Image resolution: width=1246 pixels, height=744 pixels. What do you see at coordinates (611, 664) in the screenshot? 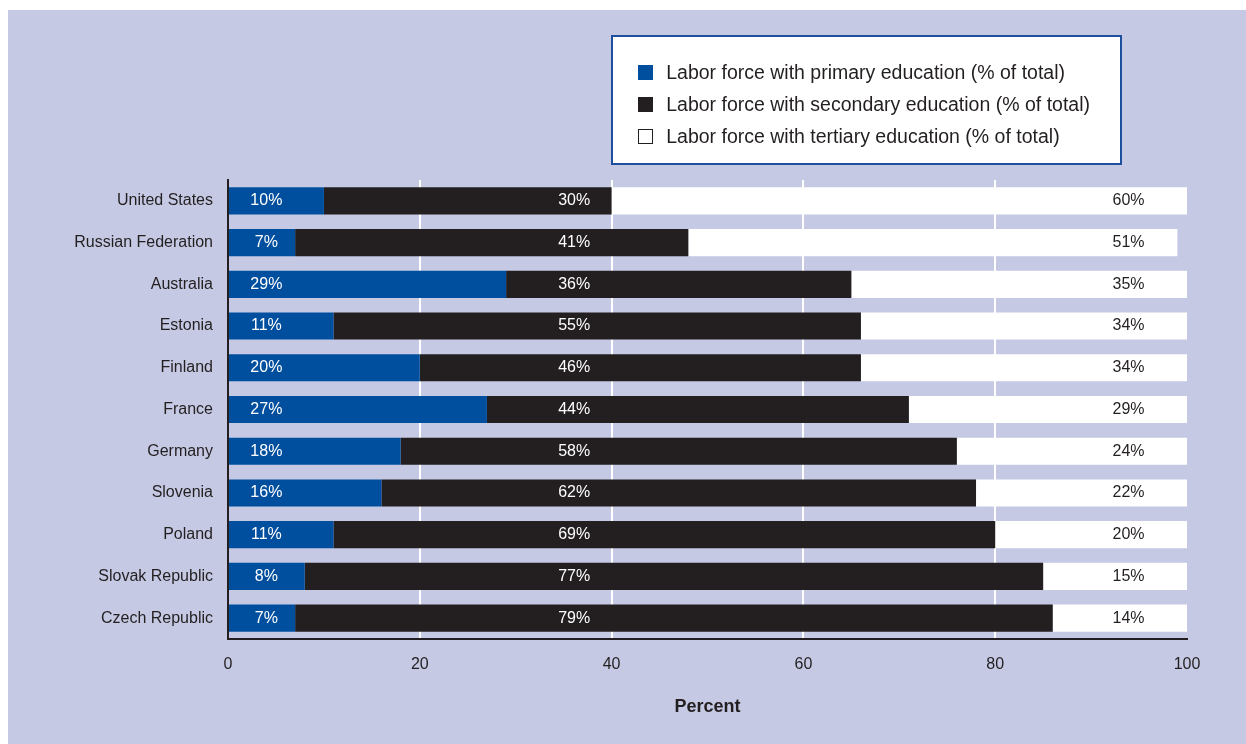
I see `x-tick-label: 40` at bounding box center [611, 664].